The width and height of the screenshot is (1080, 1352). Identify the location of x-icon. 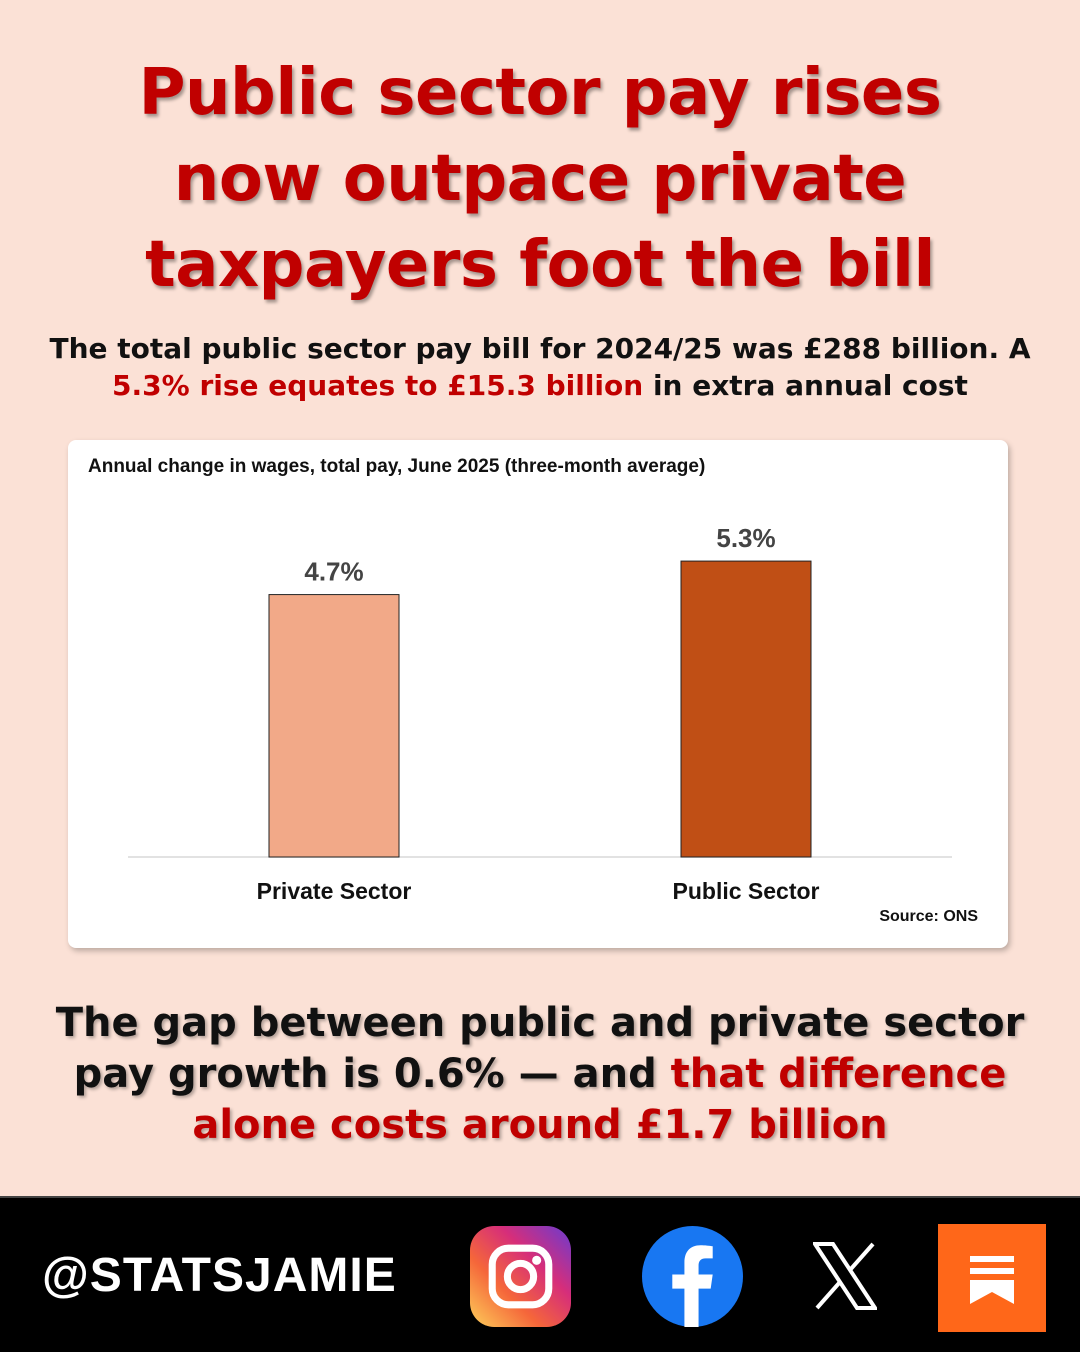
(845, 1276).